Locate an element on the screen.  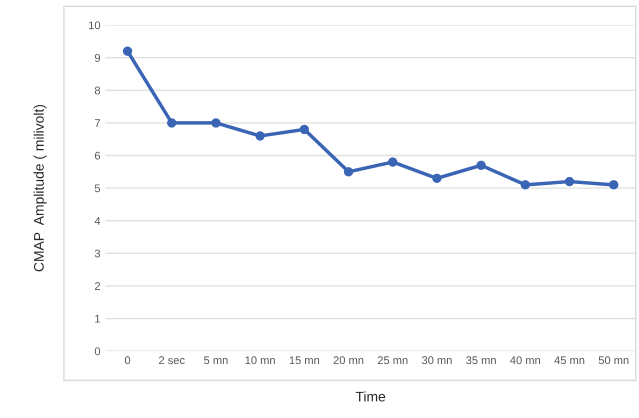
x-axis-title: Time is located at coordinates (371, 396).